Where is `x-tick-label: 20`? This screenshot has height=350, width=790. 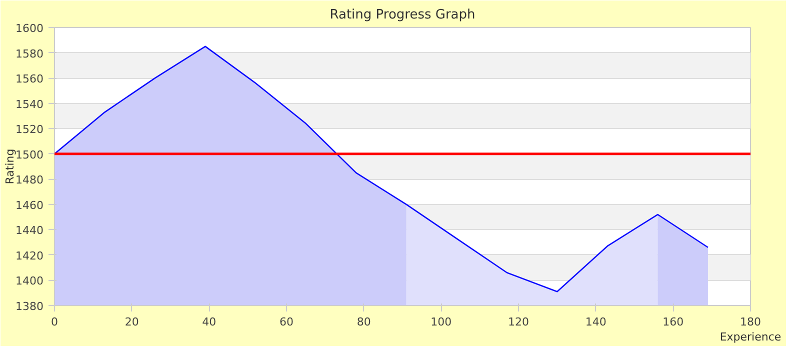 x-tick-label: 20 is located at coordinates (131, 322).